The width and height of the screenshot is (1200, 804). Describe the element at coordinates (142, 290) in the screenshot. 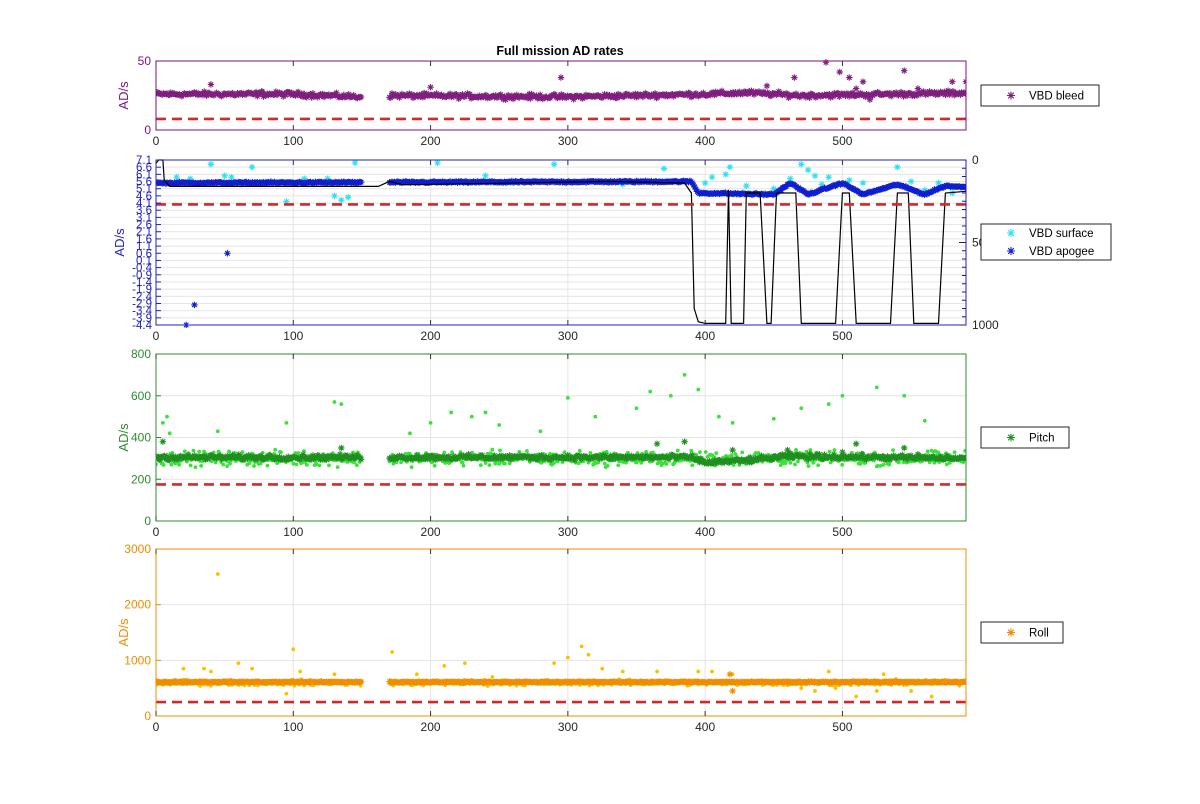

I see `y-tick-label: -1.9` at that location.